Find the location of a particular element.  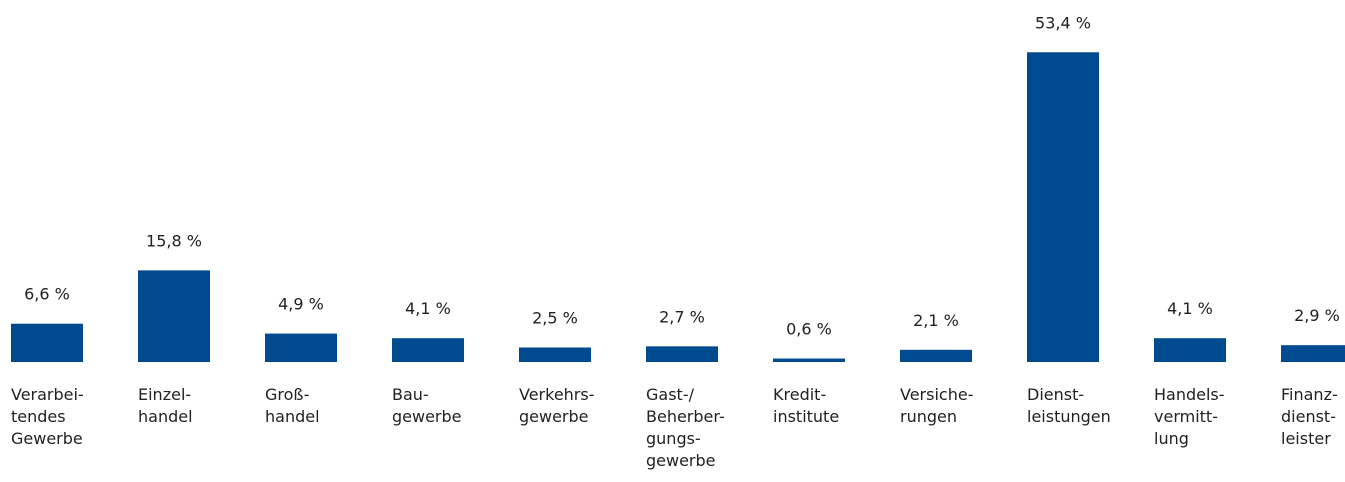

category-label: Gast-/Beherber-gungs-gewerbe is located at coordinates (685, 427).